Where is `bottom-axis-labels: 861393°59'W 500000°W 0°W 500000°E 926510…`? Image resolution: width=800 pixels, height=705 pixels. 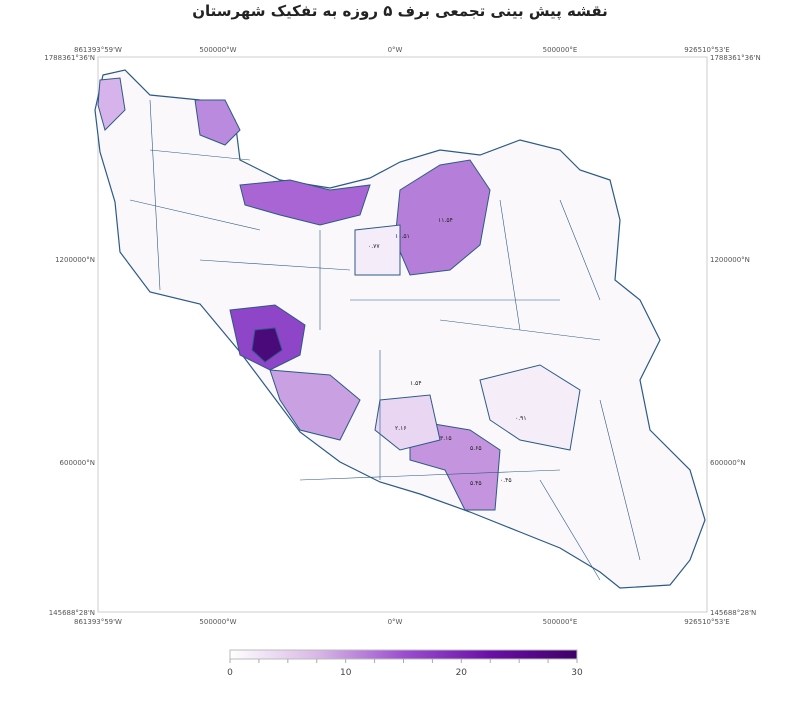 bottom-axis-labels: 861393°59'W 500000°W 0°W 500000°E 926510… is located at coordinates (402, 622).